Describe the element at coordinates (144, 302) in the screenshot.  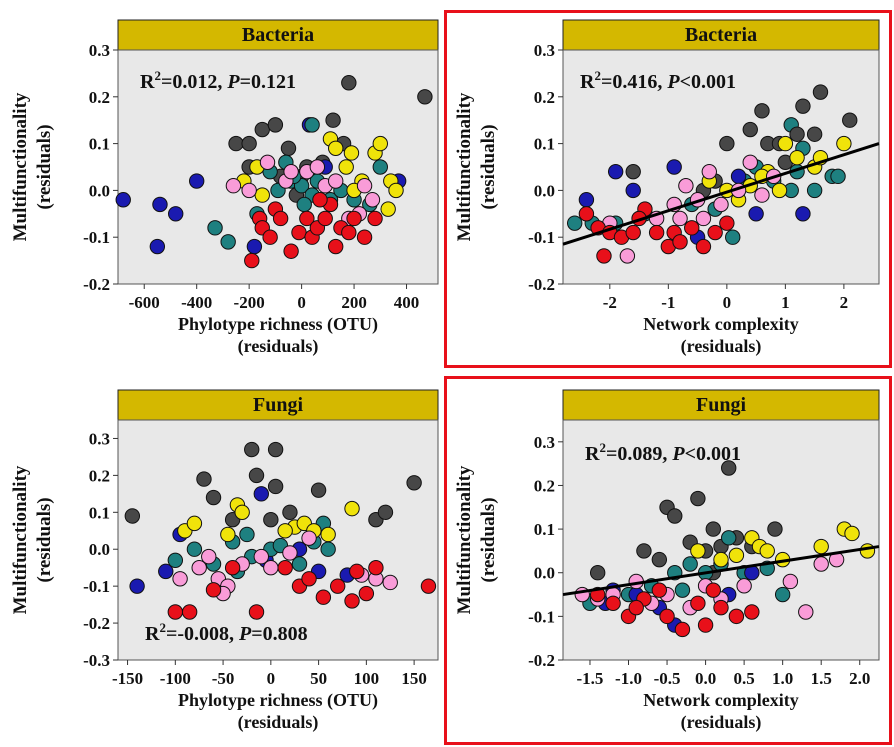
I see `x-tick-label: -600` at that location.